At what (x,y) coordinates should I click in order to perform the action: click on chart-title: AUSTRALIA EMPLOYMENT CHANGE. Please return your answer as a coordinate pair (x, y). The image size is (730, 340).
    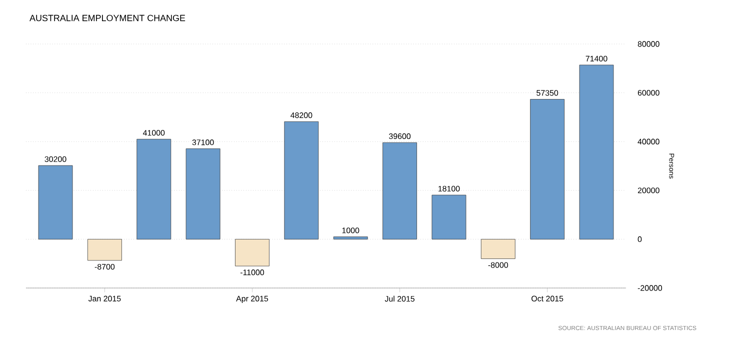
    Looking at the image, I should click on (108, 18).